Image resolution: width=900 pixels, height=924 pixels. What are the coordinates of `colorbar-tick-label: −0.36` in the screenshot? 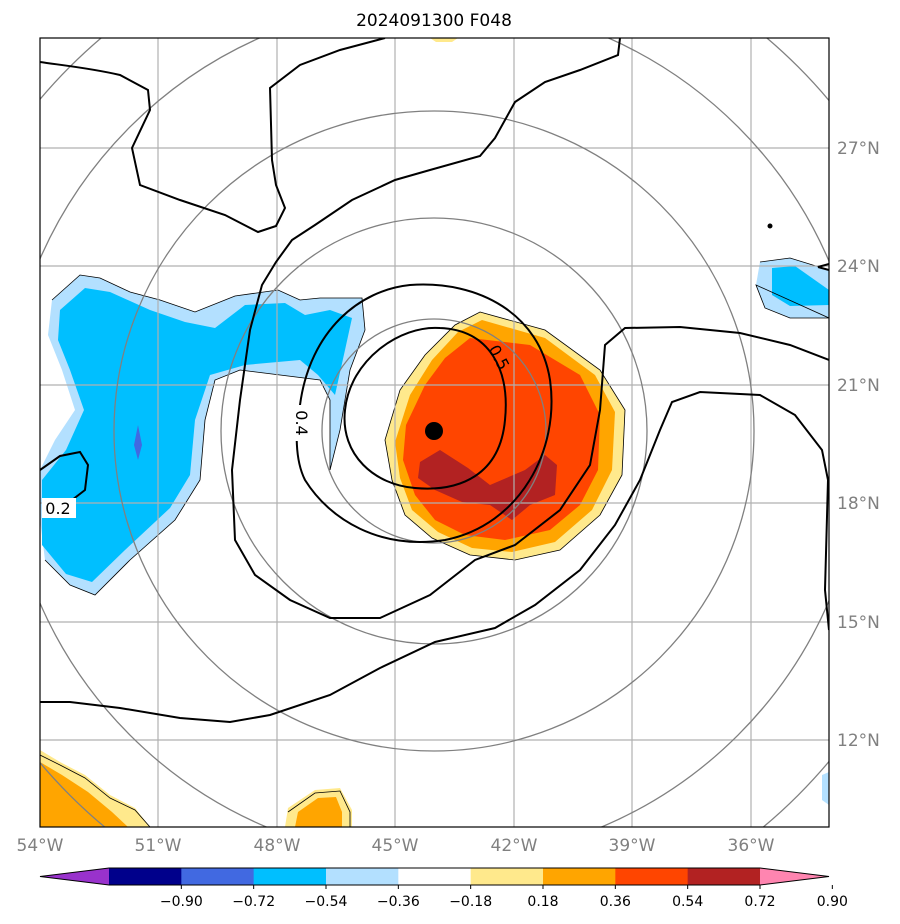 It's located at (398, 902).